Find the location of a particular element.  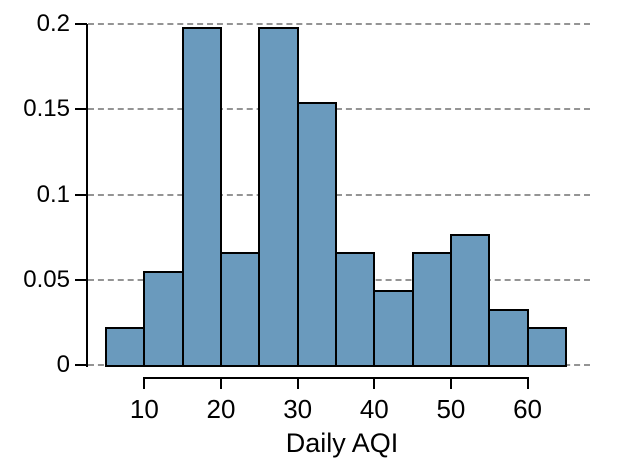

y-tick-label: 0.2 is located at coordinates (53, 23).